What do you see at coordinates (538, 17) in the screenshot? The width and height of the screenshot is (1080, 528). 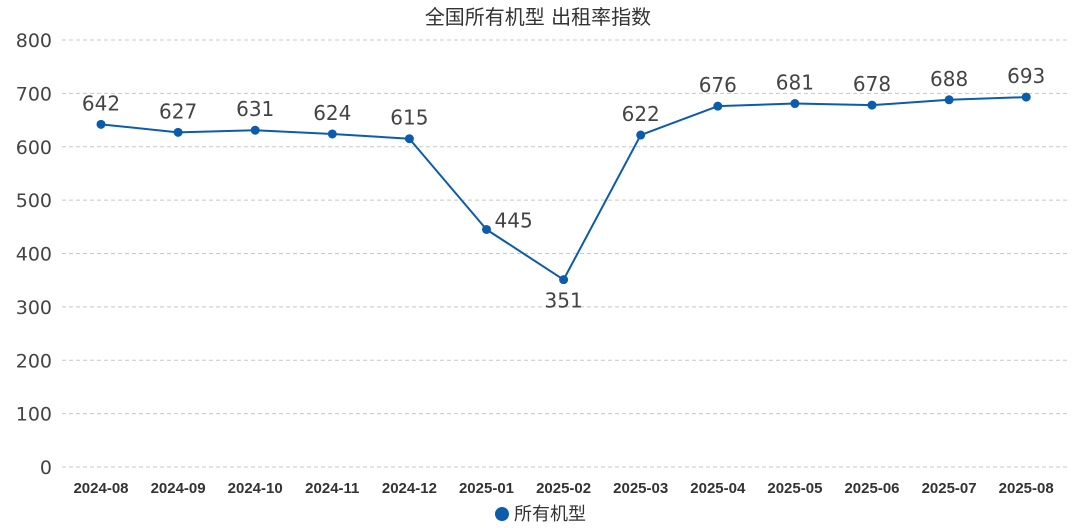 I see `chart-title: 全国所有机型 出租率指数` at bounding box center [538, 17].